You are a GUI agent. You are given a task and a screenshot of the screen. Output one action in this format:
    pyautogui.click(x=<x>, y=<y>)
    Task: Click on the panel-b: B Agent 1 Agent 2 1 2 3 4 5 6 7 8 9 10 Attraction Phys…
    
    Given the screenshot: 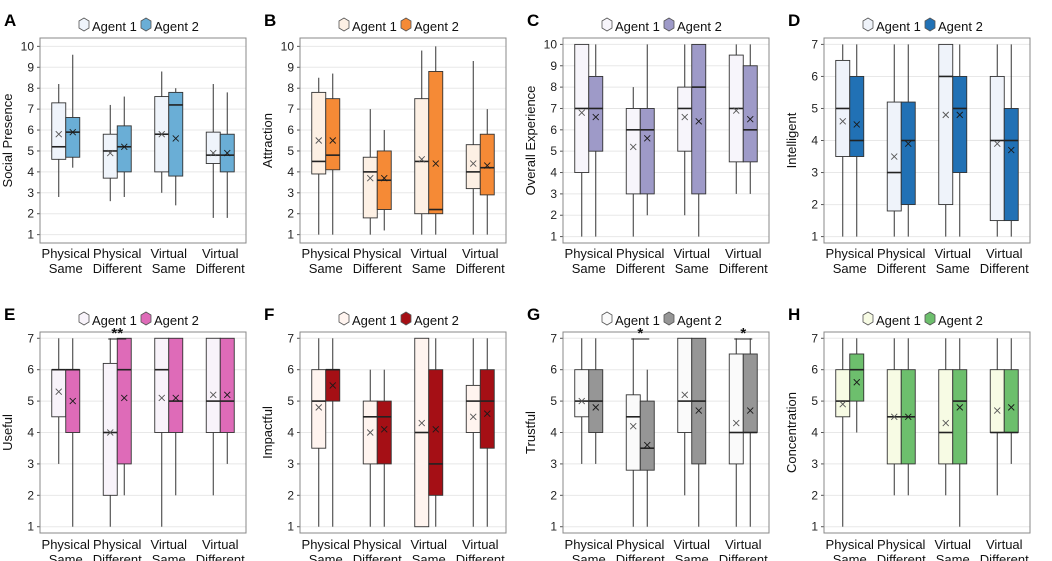 What is the action you would take?
    pyautogui.click(x=383, y=143)
    